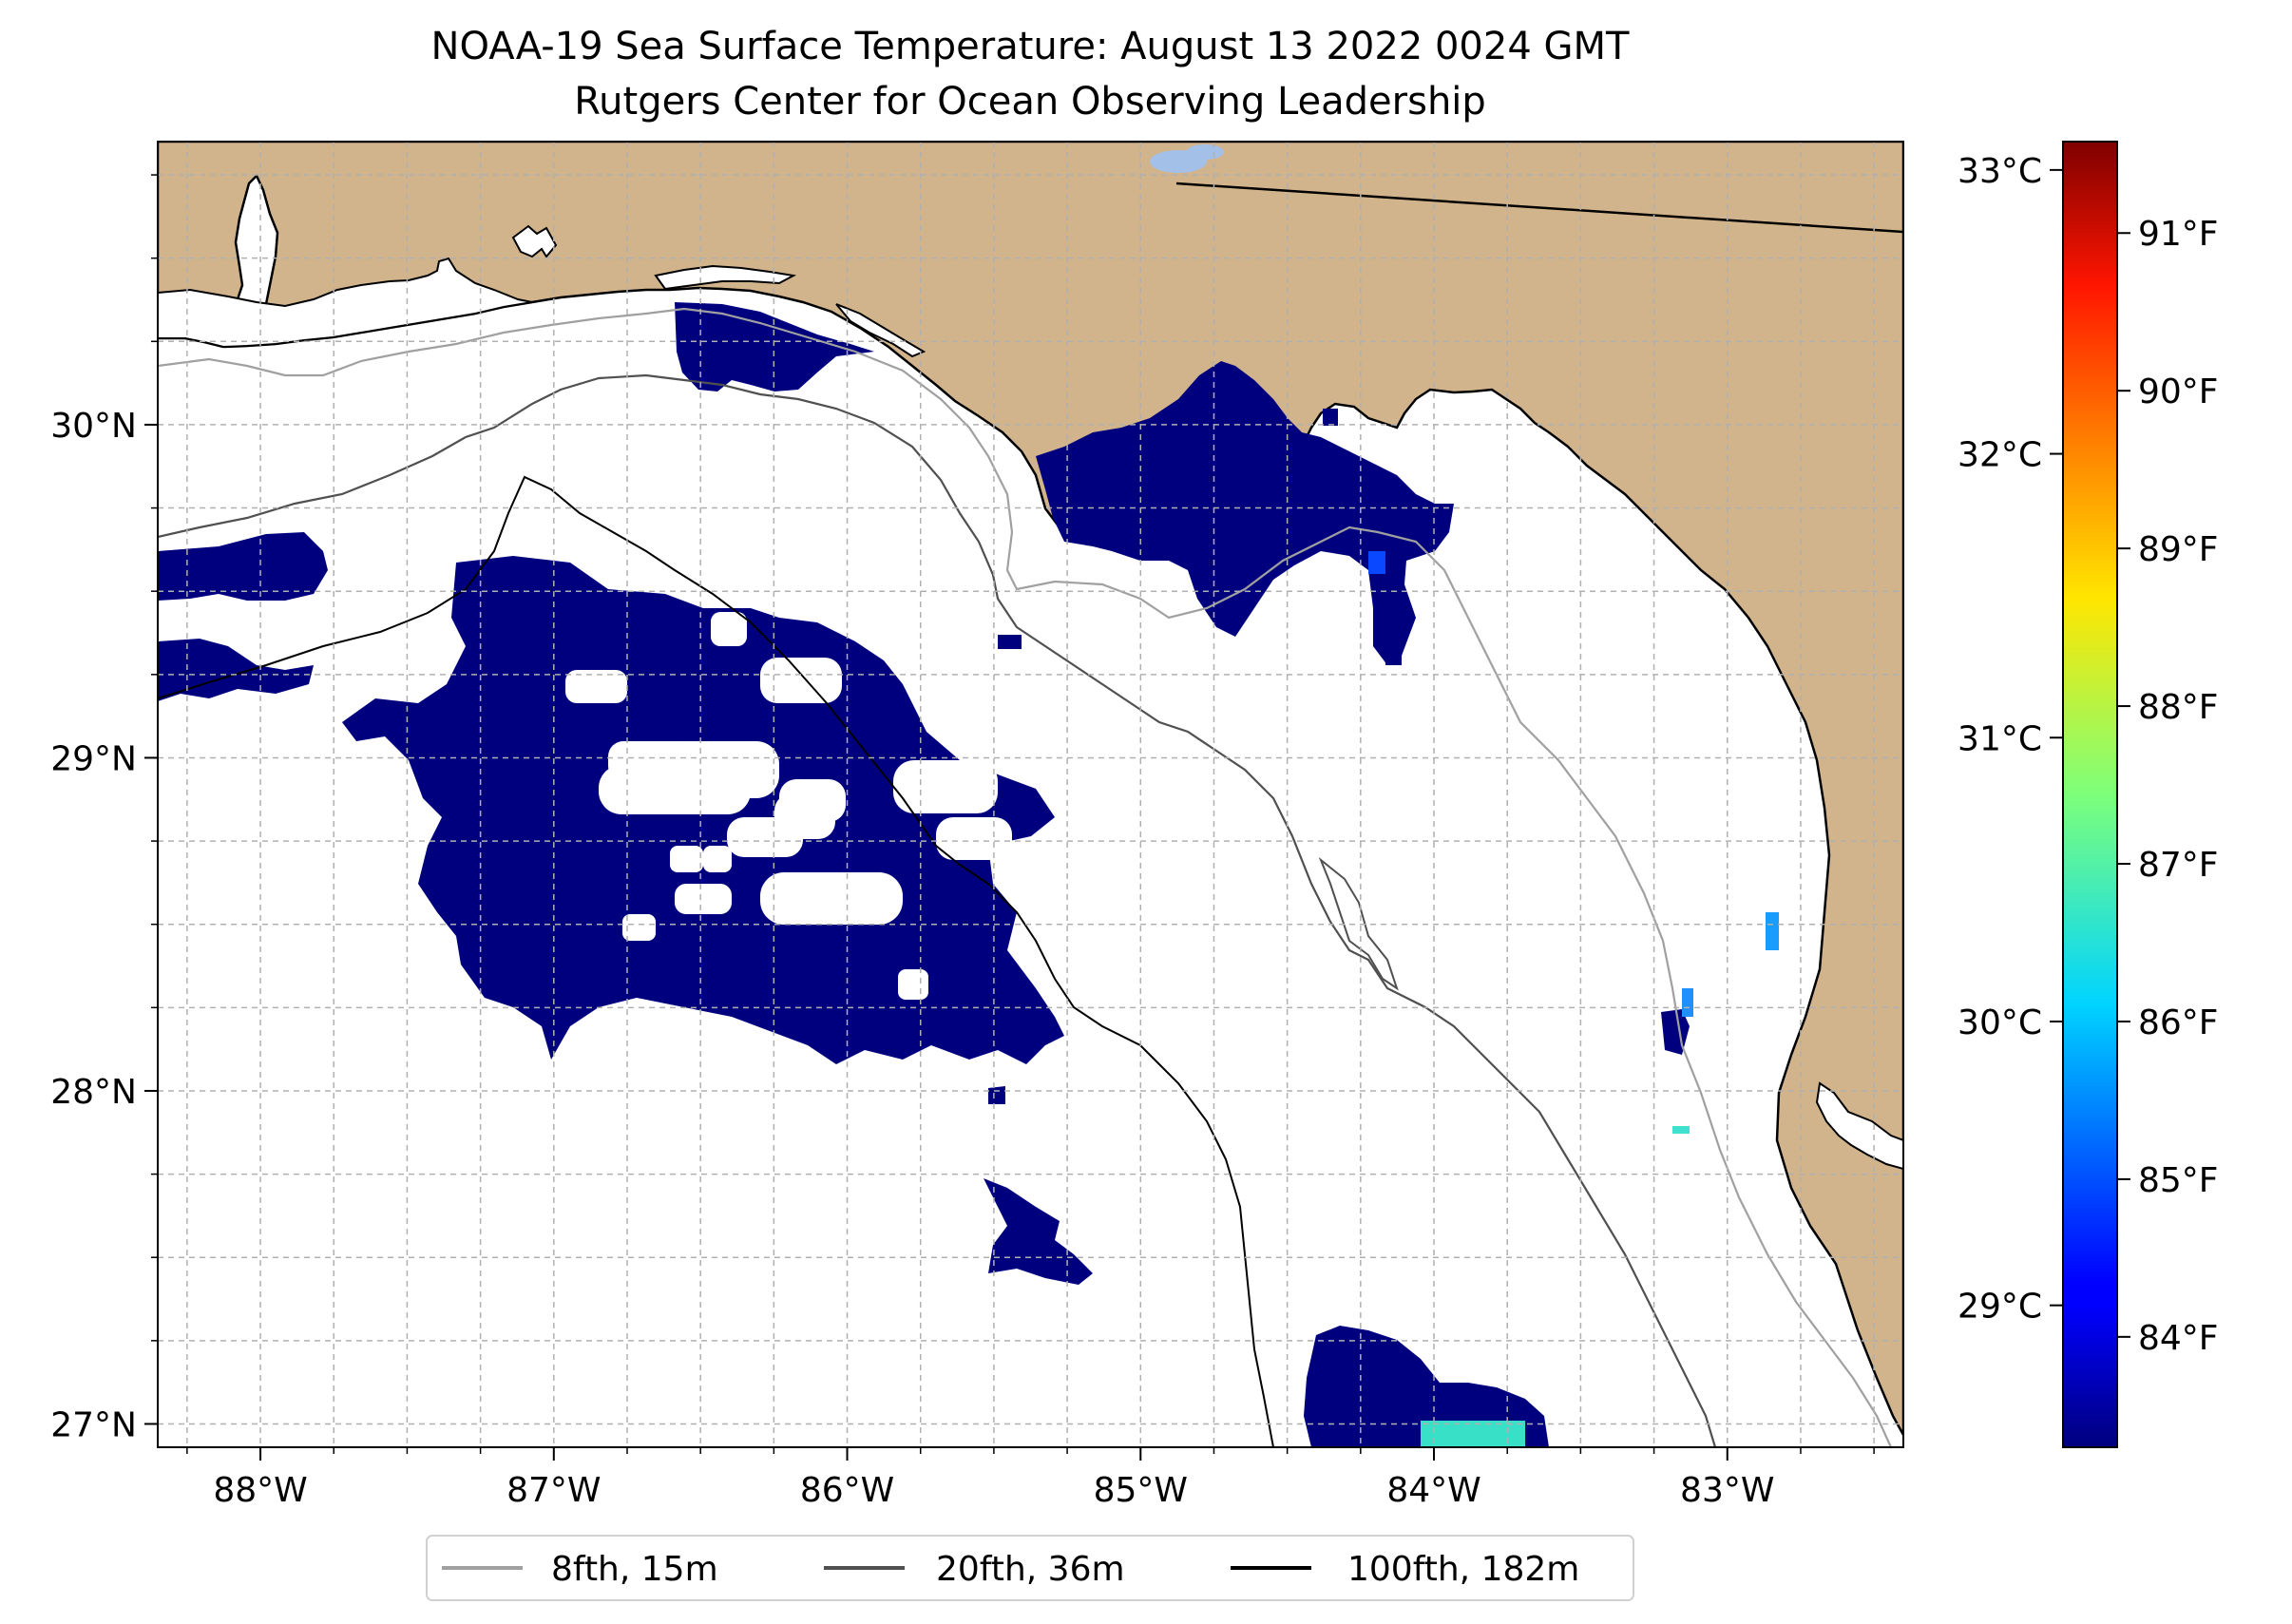  Describe the element at coordinates (1727, 1490) in the screenshot. I see `lon-tick-label: 83°W` at that location.